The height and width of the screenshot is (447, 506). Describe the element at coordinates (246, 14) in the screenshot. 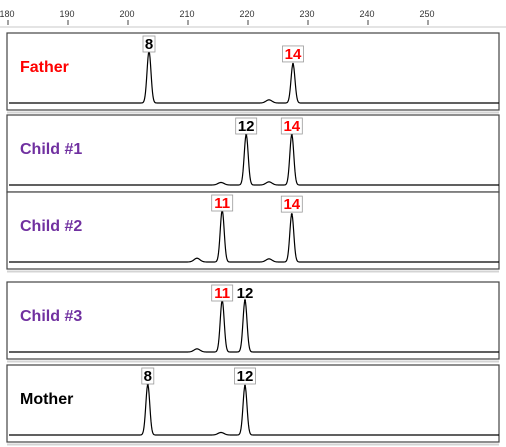

I see `axis-tick-label: 220` at that location.